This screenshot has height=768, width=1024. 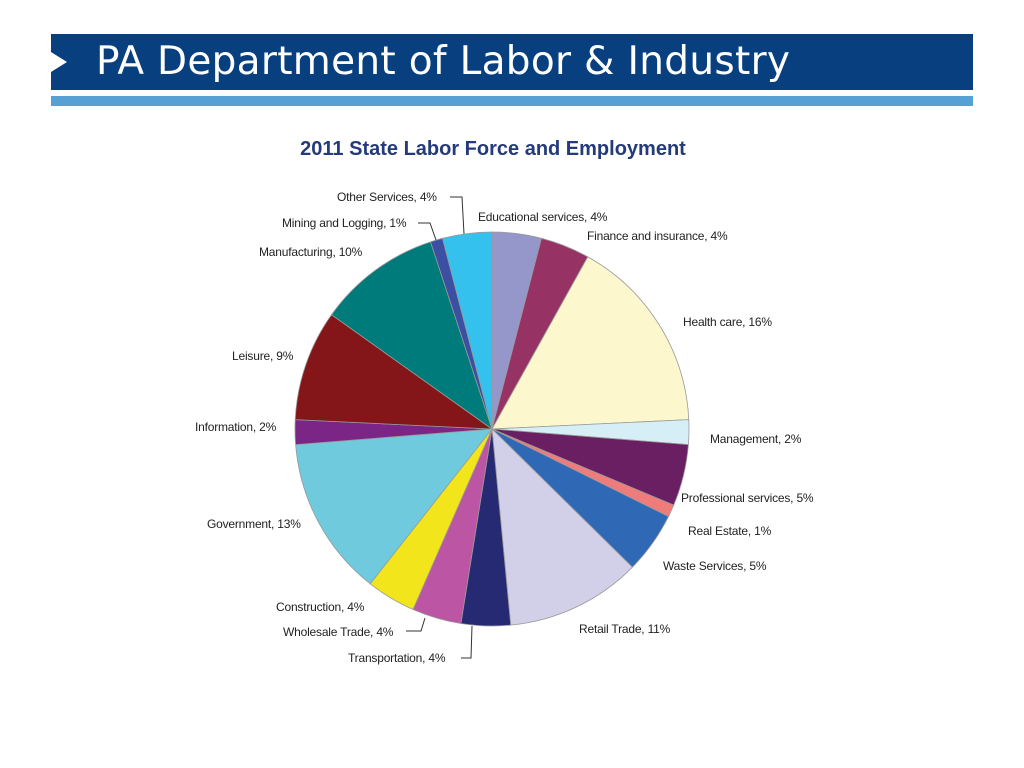 What do you see at coordinates (236, 427) in the screenshot?
I see `data-label-information: Information, 2%` at bounding box center [236, 427].